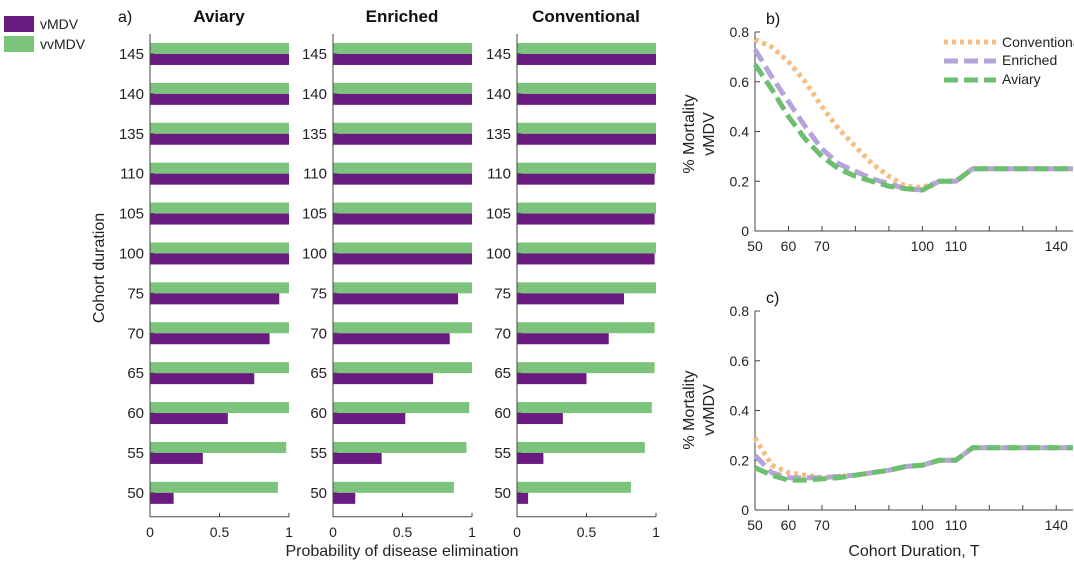 This screenshot has width=1074, height=561. What do you see at coordinates (740, 82) in the screenshot?
I see `panel-b-ytick-0.6: 0.6` at bounding box center [740, 82].